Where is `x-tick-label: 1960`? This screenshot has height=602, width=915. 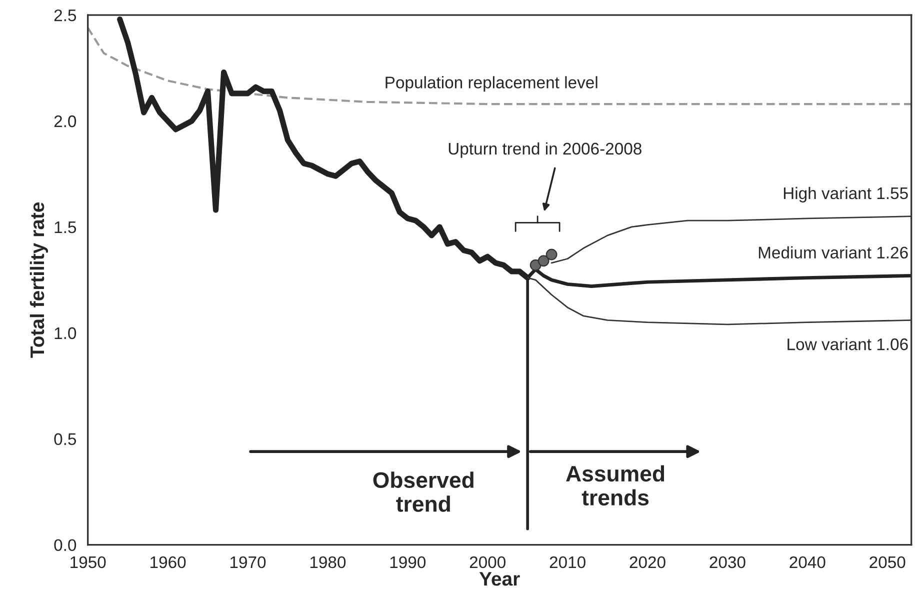 x-tick-label: 1960 is located at coordinates (168, 562).